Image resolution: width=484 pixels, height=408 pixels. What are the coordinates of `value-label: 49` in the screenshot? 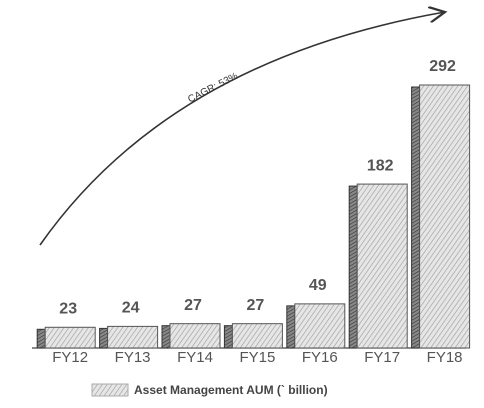 It's located at (318, 285).